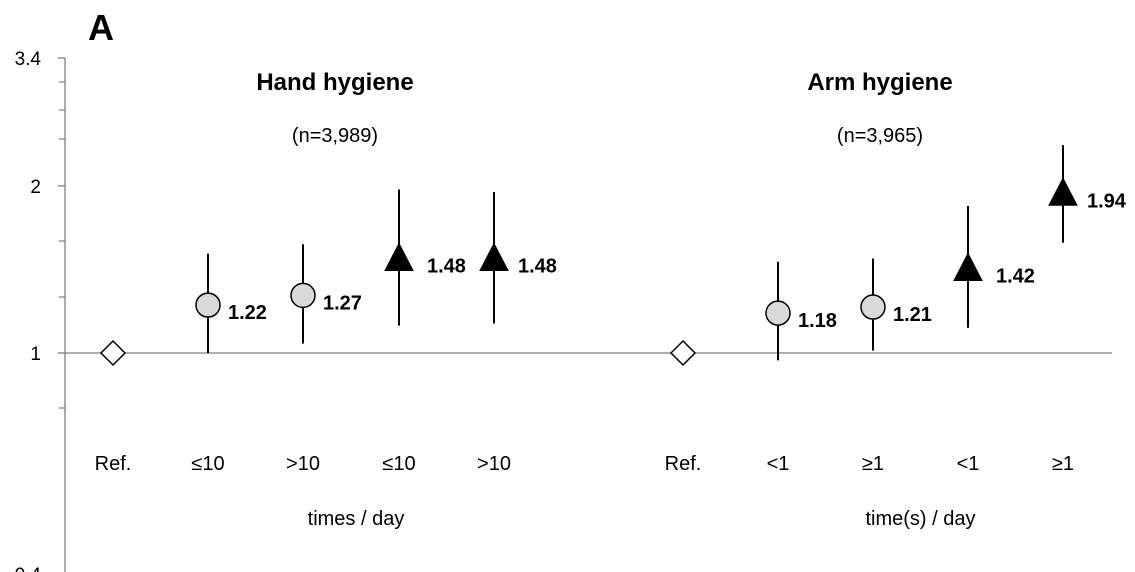 This screenshot has height=572, width=1135. Describe the element at coordinates (334, 82) in the screenshot. I see `group-title: Hand hygiene` at that location.